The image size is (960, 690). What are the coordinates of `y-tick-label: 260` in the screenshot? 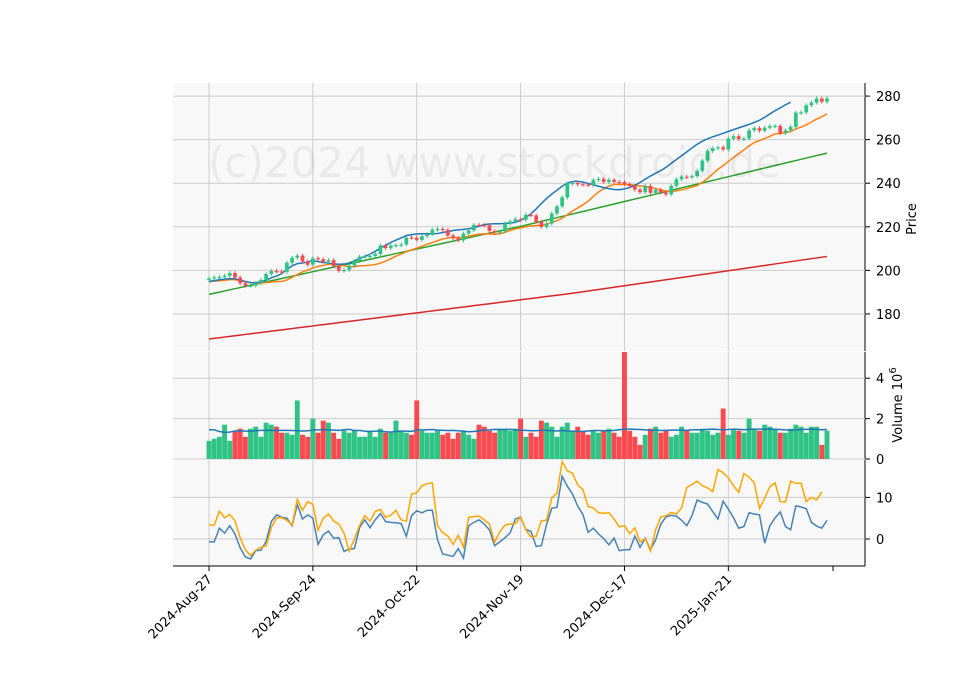 It's located at (888, 141).